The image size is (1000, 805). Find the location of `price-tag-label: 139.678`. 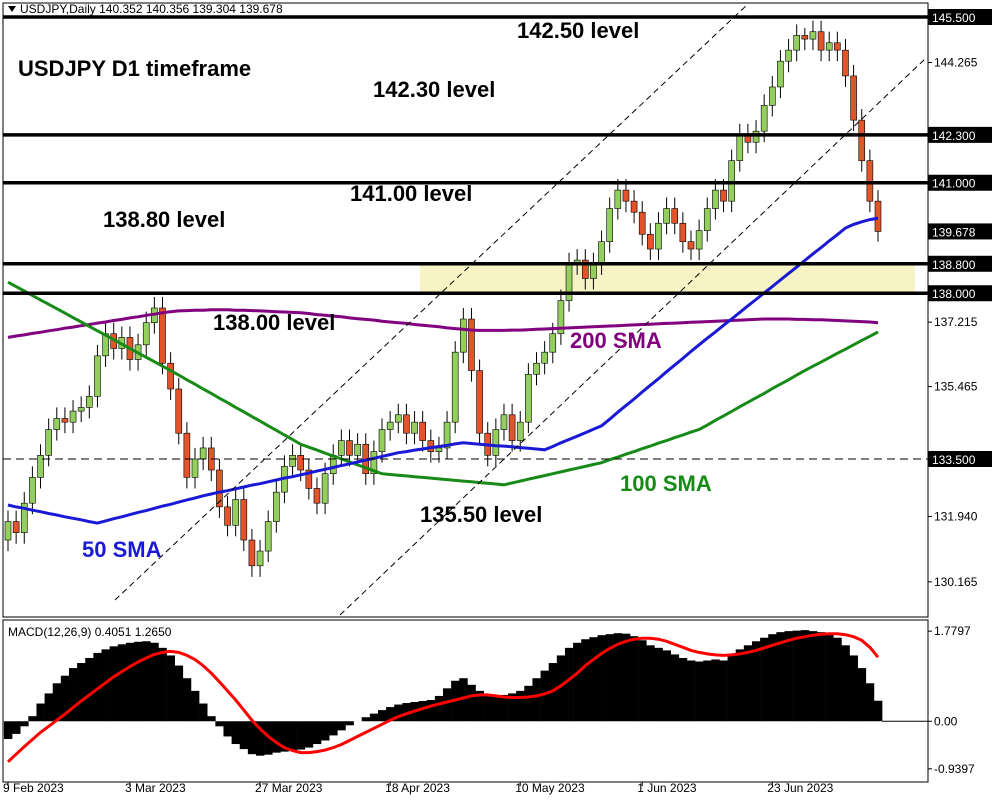

price-tag-label: 139.678 is located at coordinates (954, 232).